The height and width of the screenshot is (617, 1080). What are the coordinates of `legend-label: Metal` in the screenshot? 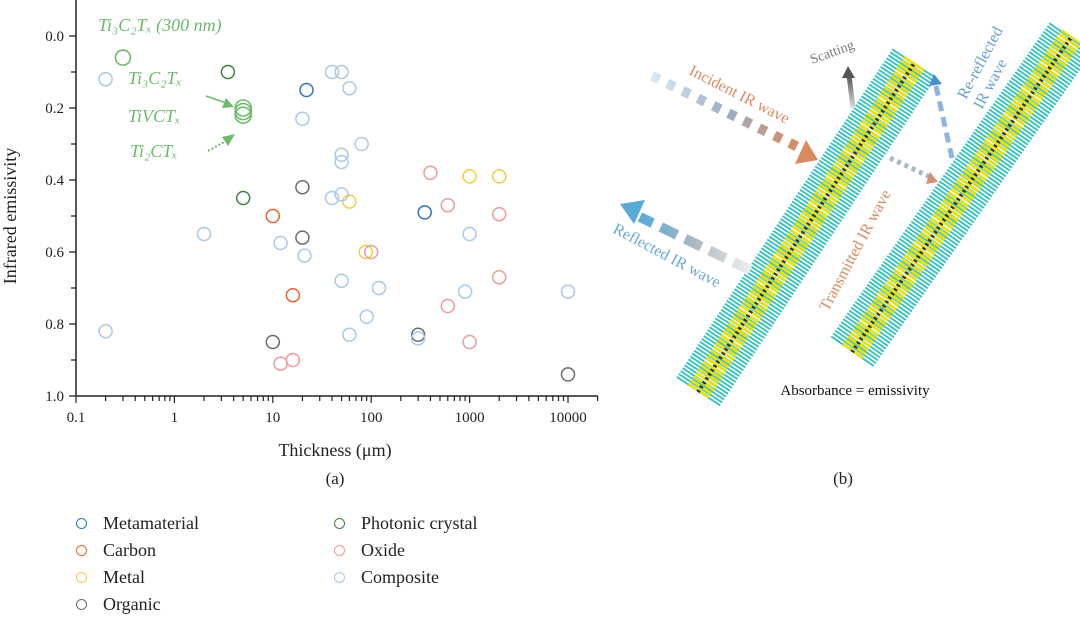 It's located at (124, 577).